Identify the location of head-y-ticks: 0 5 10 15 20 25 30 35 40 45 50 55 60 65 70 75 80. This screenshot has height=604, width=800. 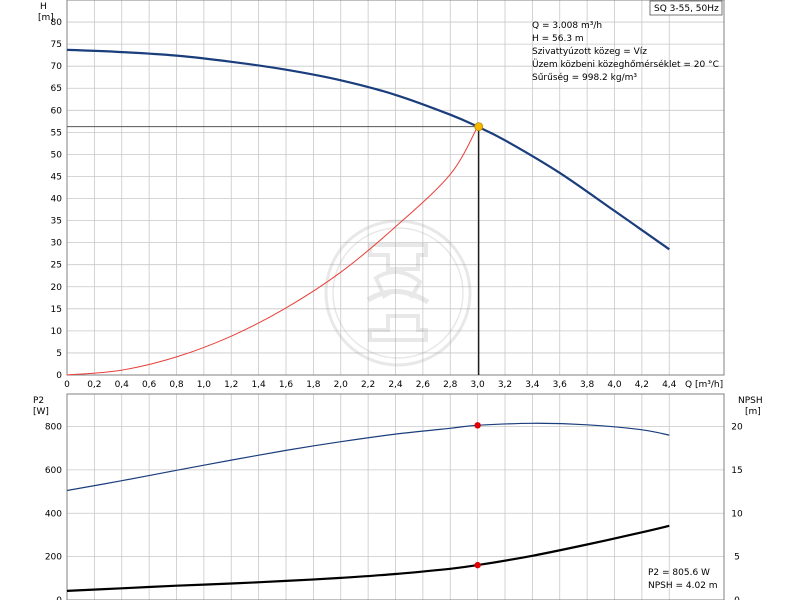
(57, 199).